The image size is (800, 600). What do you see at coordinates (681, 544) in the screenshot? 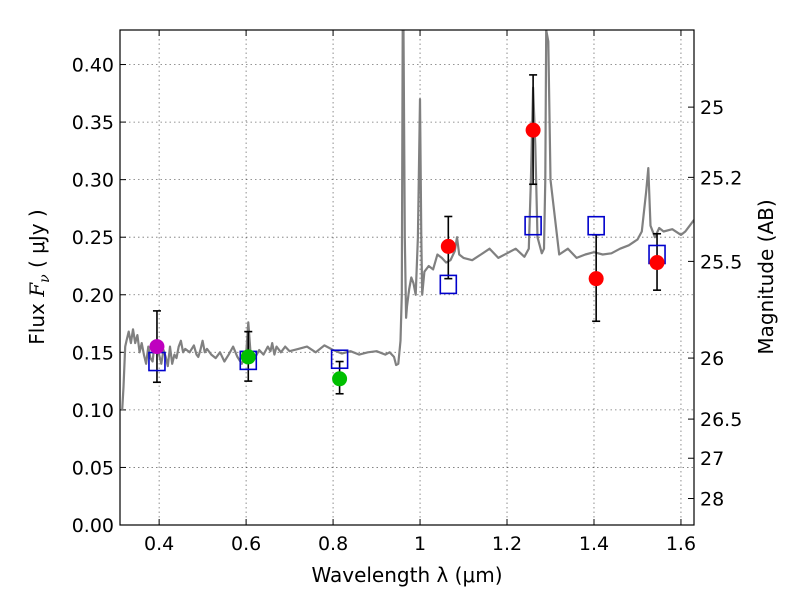
I see `x-tick-label: 1.6` at bounding box center [681, 544].